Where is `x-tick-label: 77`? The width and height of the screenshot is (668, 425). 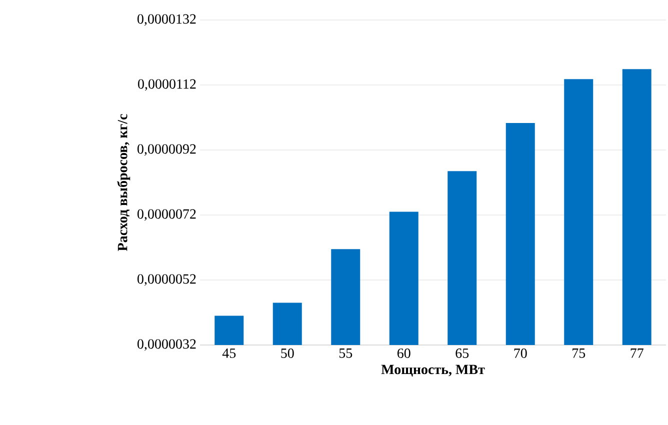
x-tick-label: 77 is located at coordinates (637, 353).